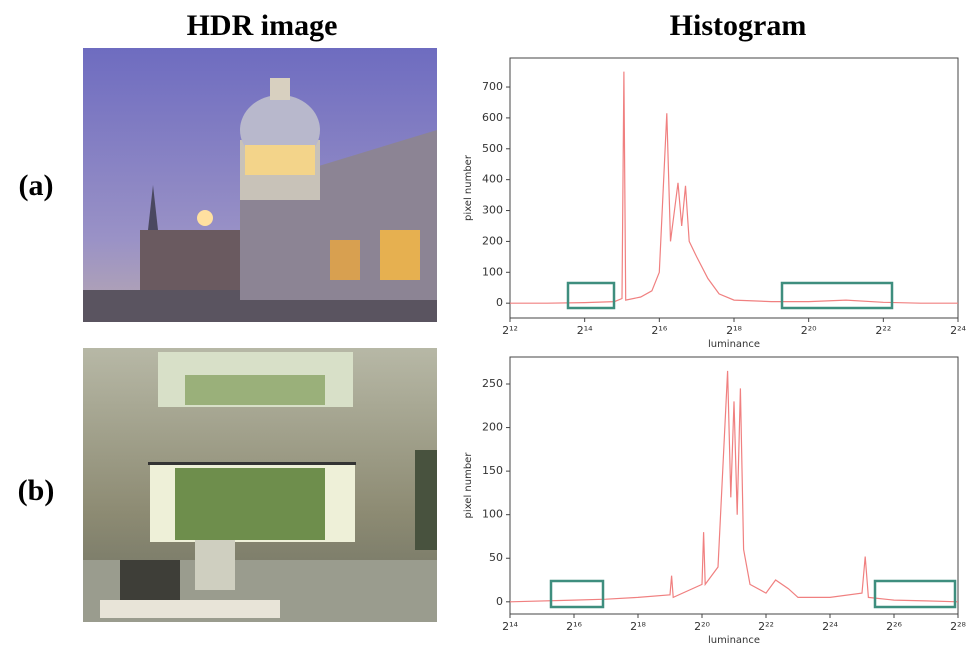 The width and height of the screenshot is (966, 647). What do you see at coordinates (738, 25) in the screenshot?
I see `column-header: Histogram` at bounding box center [738, 25].